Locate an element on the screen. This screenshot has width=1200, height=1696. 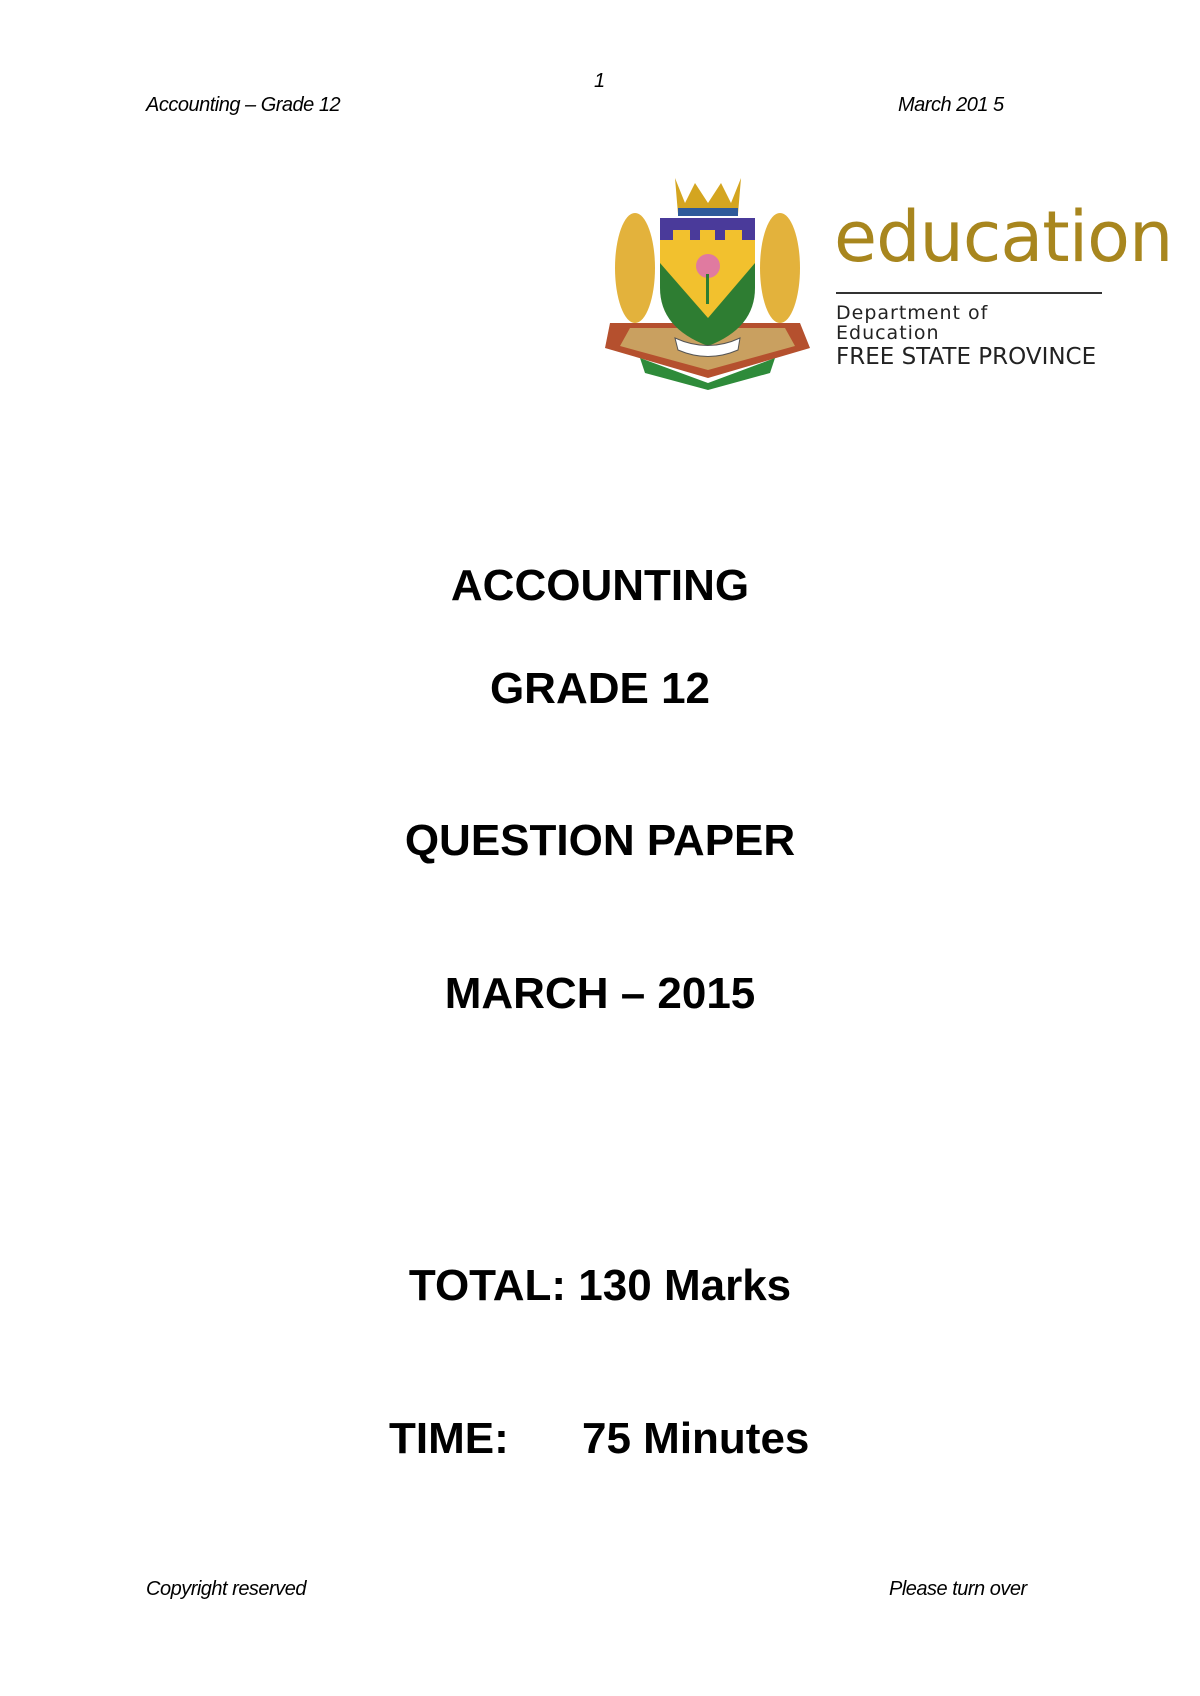
subject-title: ACCOUNTING is located at coordinates (600, 585).